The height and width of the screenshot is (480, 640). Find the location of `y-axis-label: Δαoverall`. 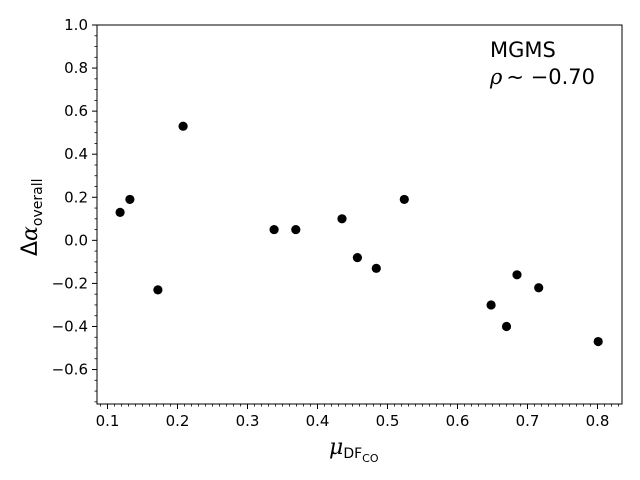

y-axis-label: Δαoverall is located at coordinates (32, 218).